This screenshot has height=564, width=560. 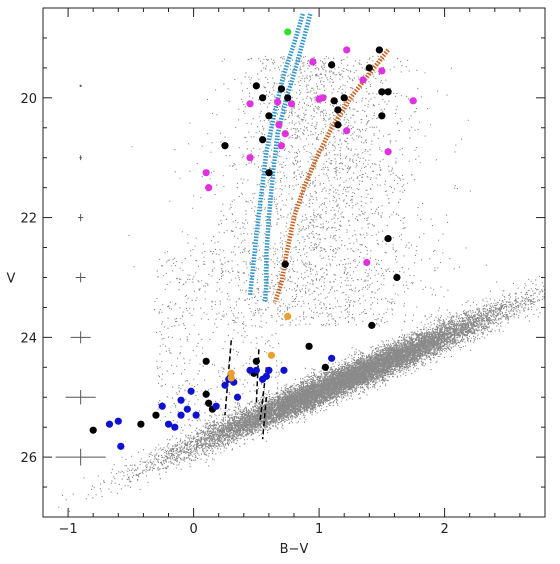 What do you see at coordinates (294, 549) in the screenshot?
I see `x-axis-label: B−V` at bounding box center [294, 549].